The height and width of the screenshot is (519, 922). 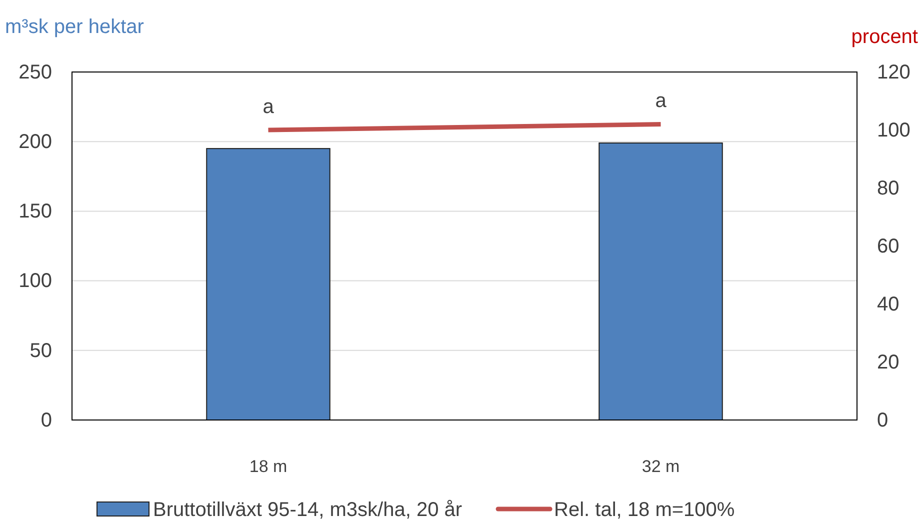 I want to click on y-tick-label: 50, so click(x=41, y=351).